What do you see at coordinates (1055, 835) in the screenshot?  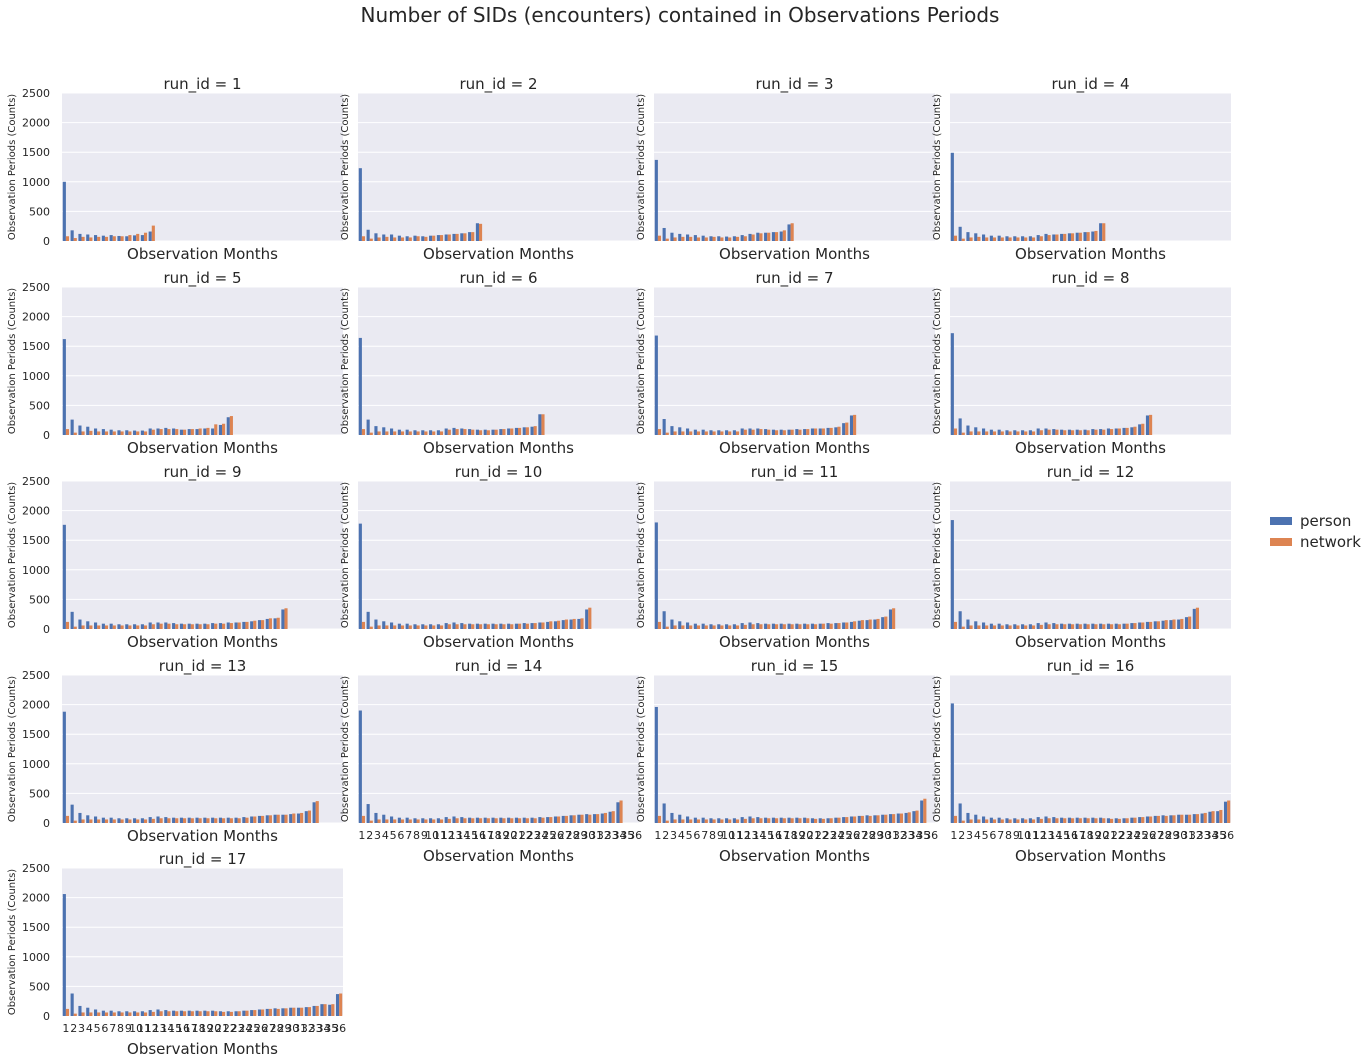 I see `x-tick-label: 14` at bounding box center [1055, 835].